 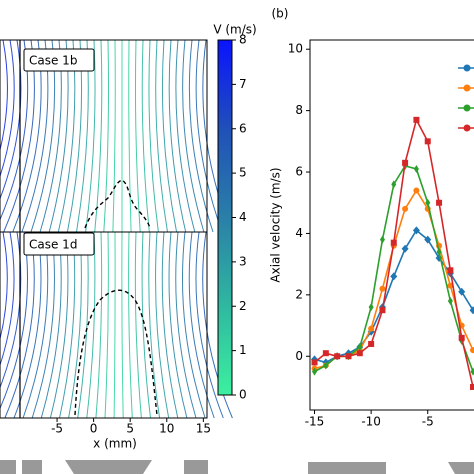 What do you see at coordinates (243, 40) in the screenshot?
I see `colorbar-tick-label: 8` at bounding box center [243, 40].